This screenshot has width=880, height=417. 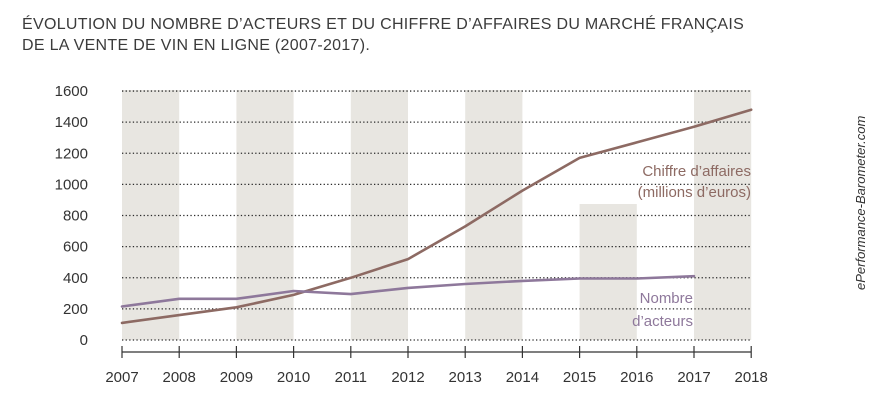 What do you see at coordinates (608, 272) in the screenshot?
I see `background-band` at bounding box center [608, 272].